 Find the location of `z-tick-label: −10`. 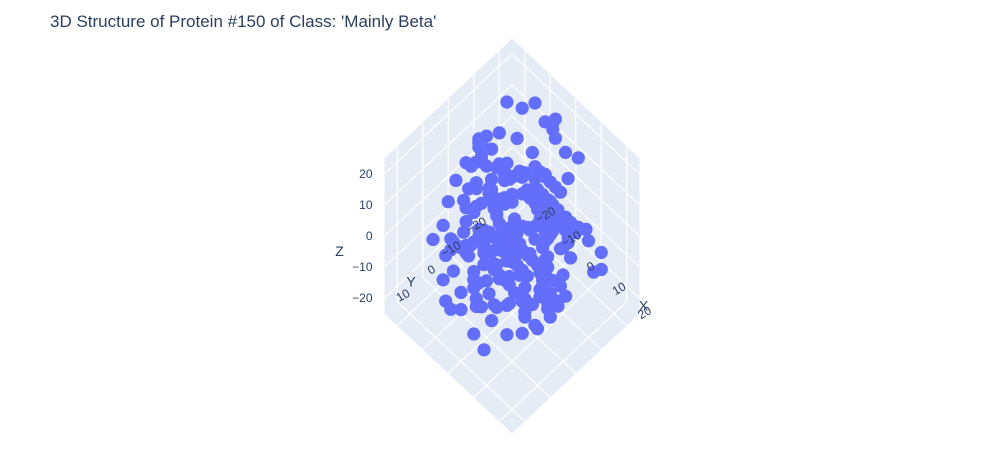

z-tick-label: −10 is located at coordinates (362, 267).